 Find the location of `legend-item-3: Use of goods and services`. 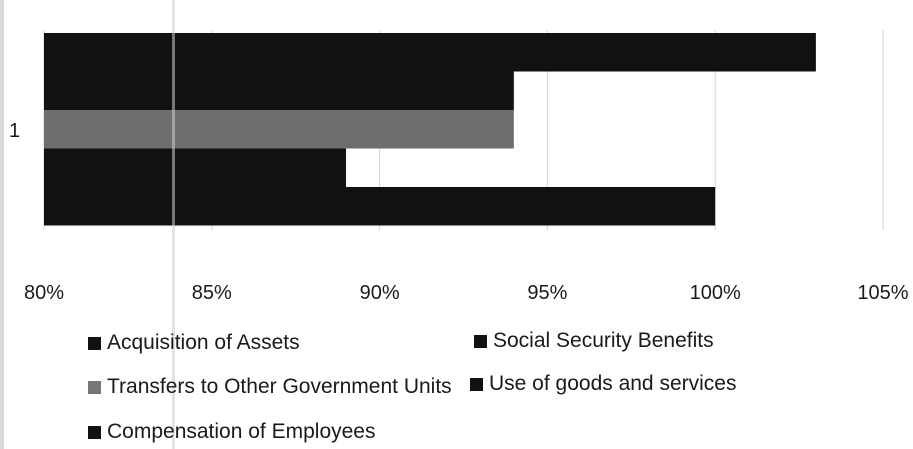

legend-item-3: Use of goods and services is located at coordinates (603, 384).